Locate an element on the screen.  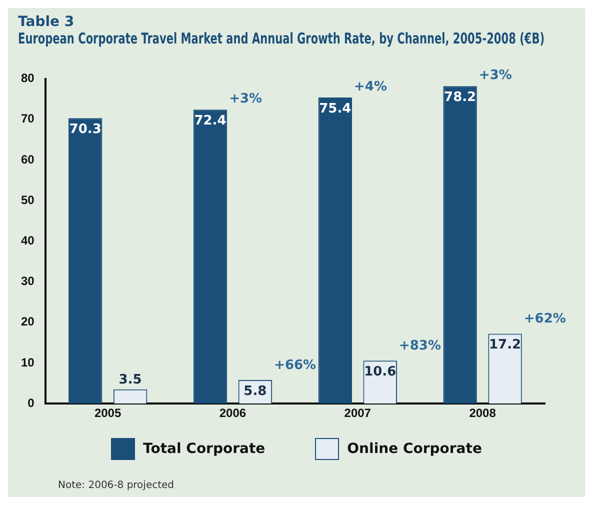
annotation: +83% is located at coordinates (419, 346).